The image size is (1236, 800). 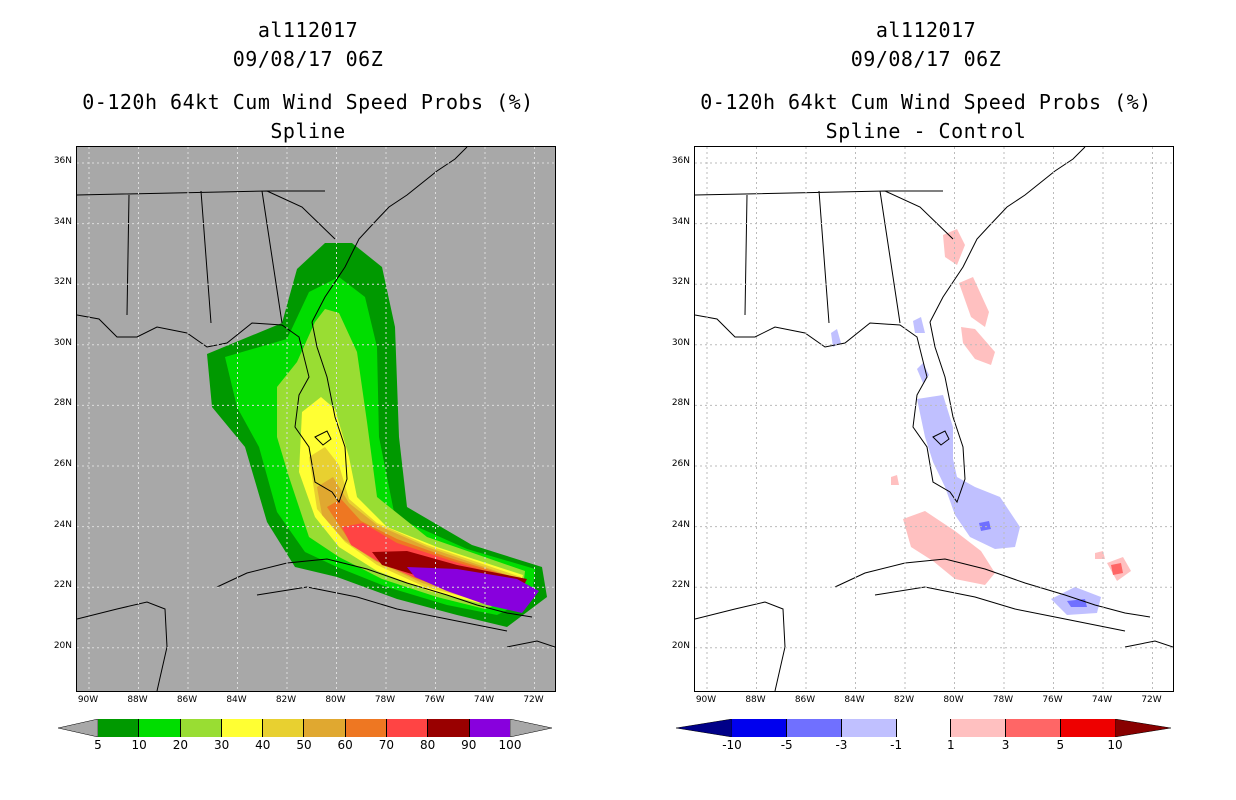 I want to click on lat-tick-label: 26N, so click(x=680, y=464).